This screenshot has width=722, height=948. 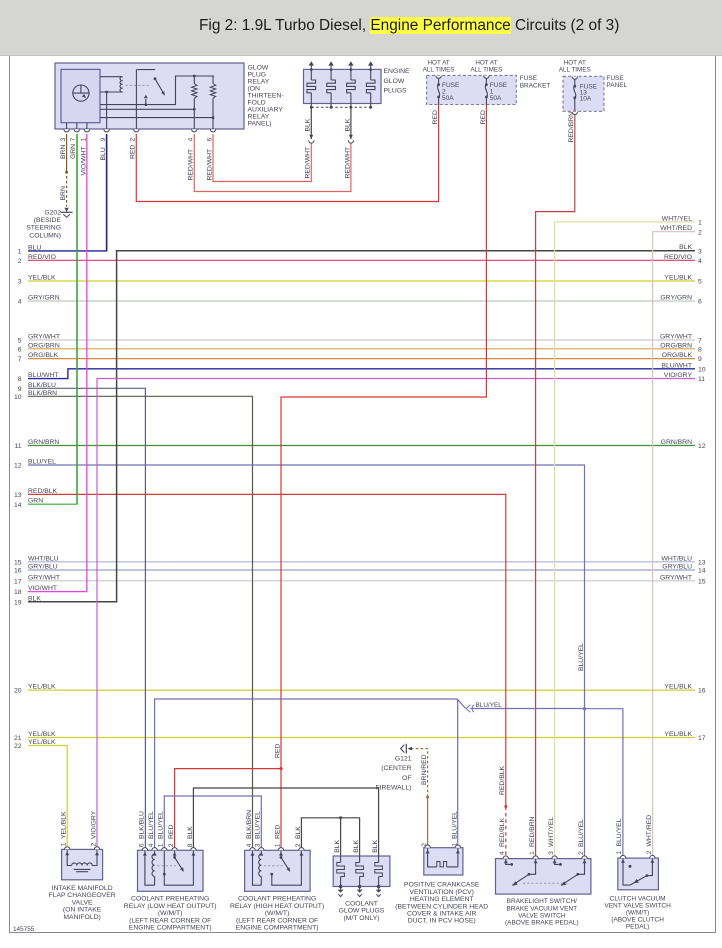 What do you see at coordinates (486, 69) in the screenshot?
I see `svg-text: ALL TIMES` at bounding box center [486, 69].